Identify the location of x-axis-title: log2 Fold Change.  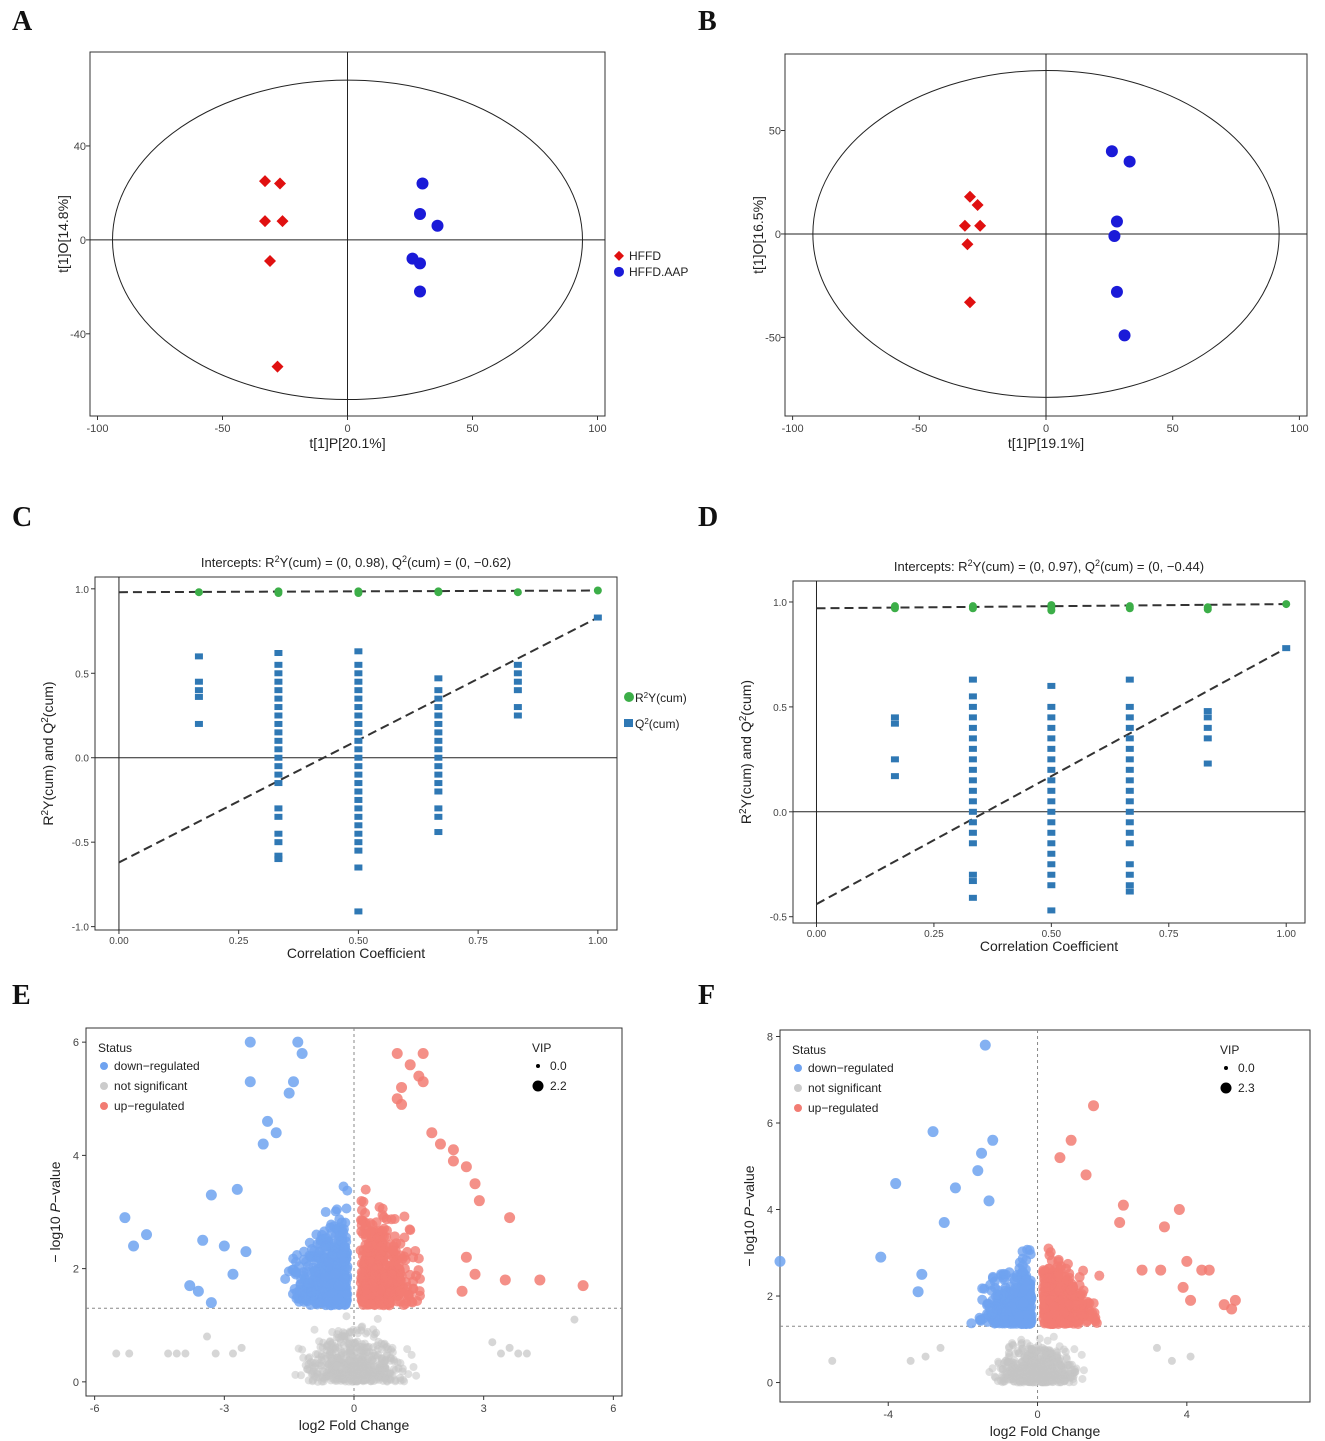
(354, 1425).